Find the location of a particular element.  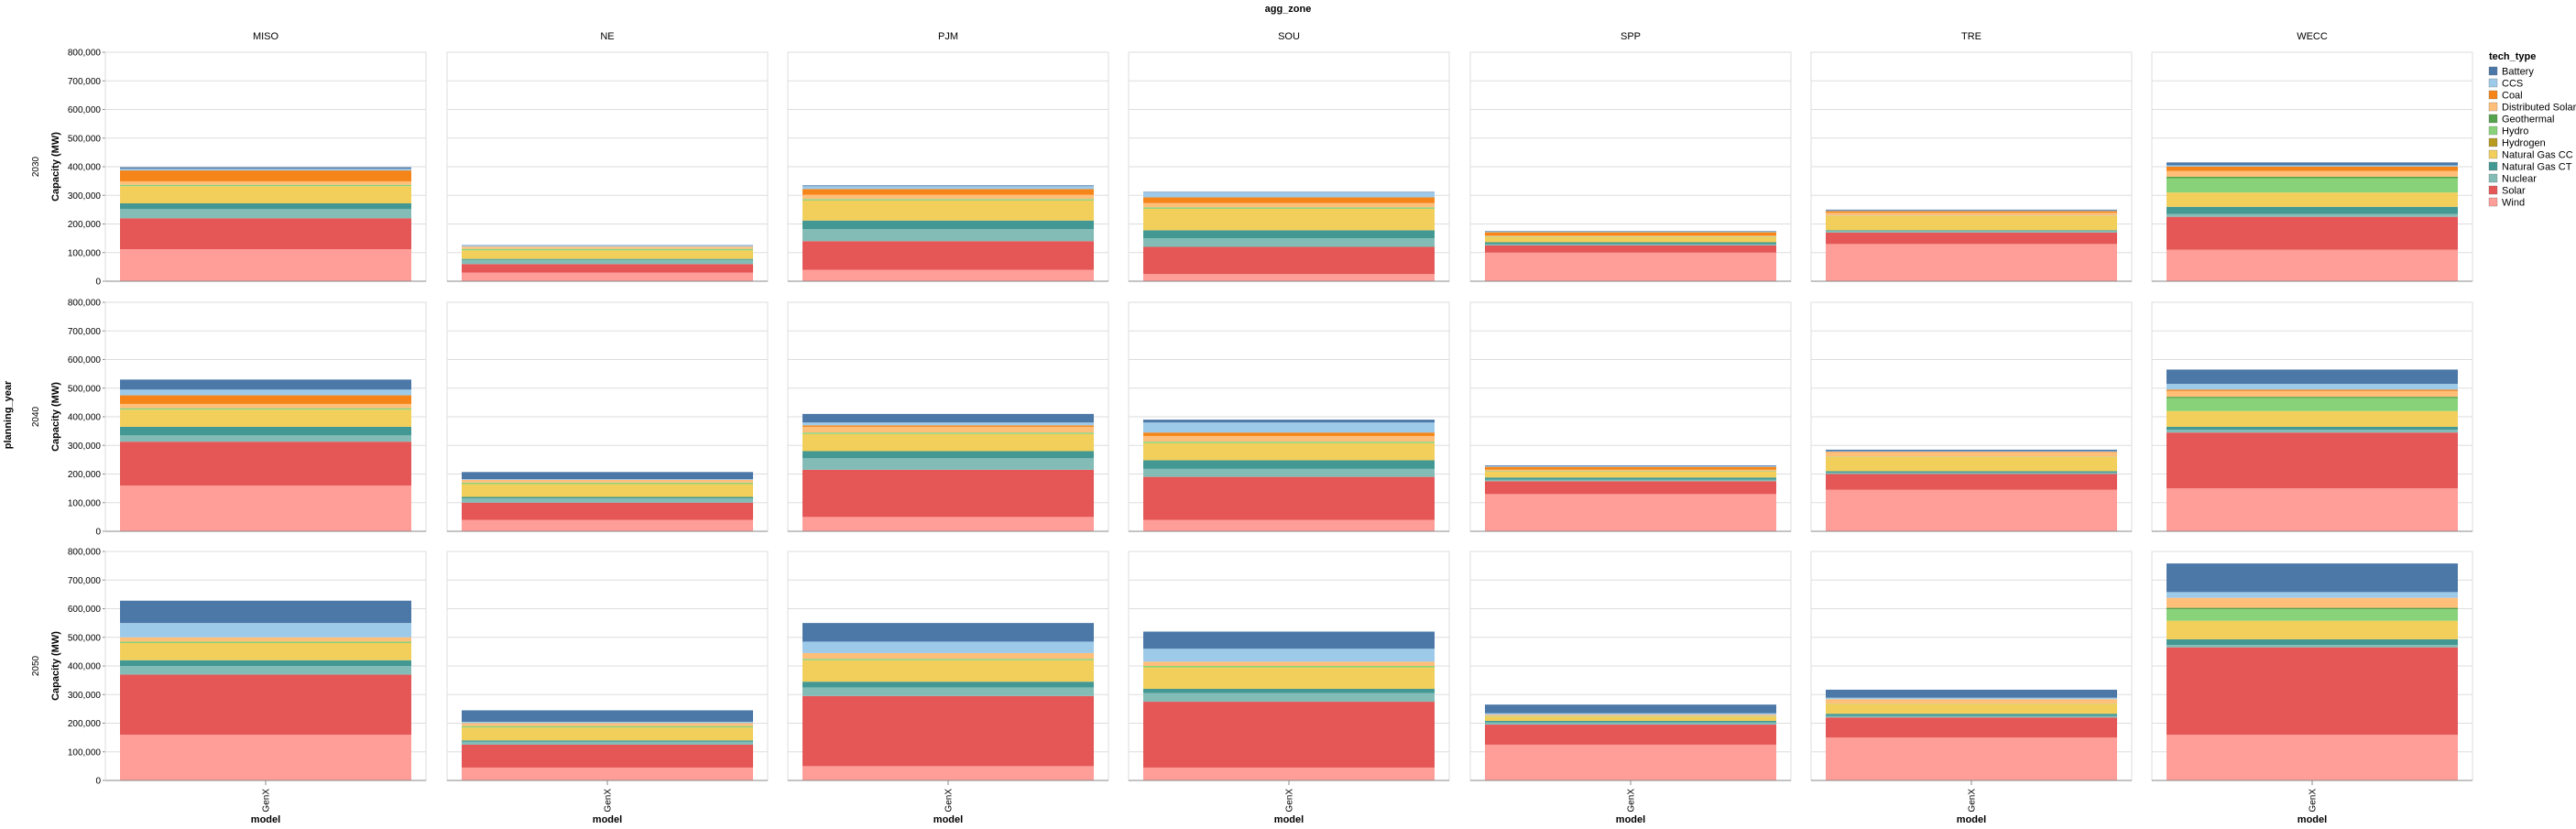

y-tick-label: 600,000 is located at coordinates (85, 610).